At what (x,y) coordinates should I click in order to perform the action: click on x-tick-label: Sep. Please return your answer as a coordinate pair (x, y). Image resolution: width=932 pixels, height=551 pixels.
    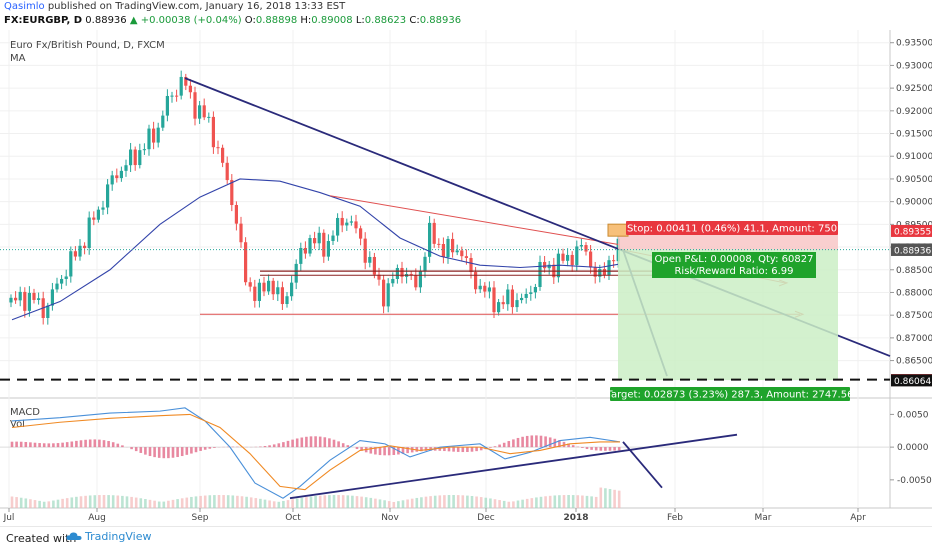
    Looking at the image, I should click on (200, 518).